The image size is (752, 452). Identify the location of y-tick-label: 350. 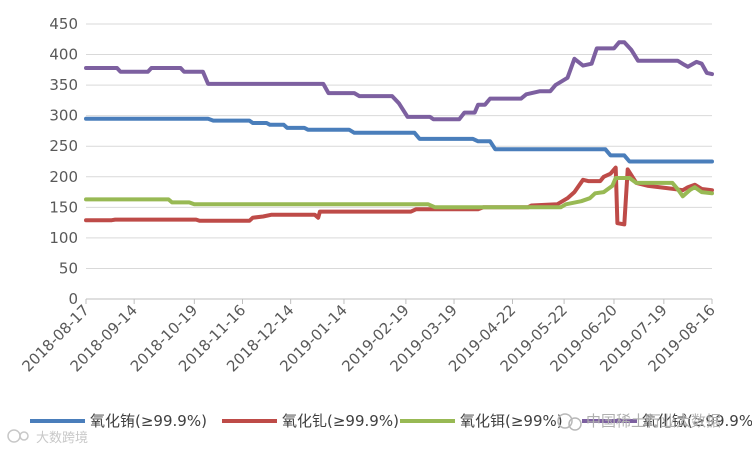
(63, 85).